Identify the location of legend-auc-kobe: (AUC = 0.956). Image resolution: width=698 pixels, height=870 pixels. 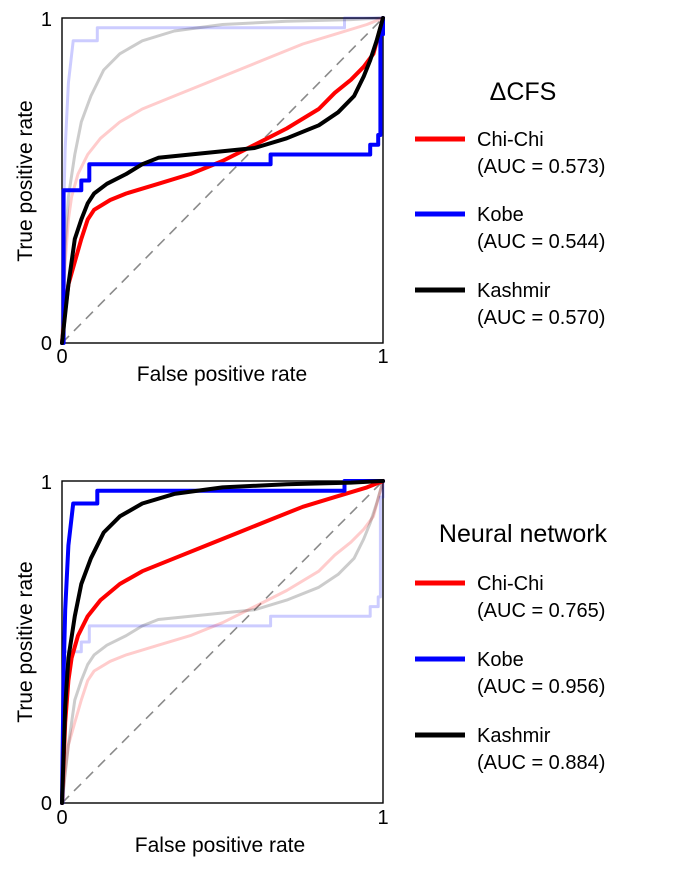
(541, 687).